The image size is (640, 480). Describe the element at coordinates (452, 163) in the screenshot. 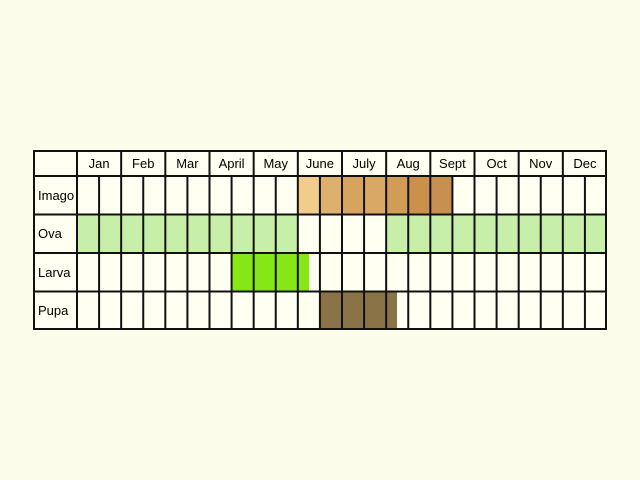

I see `month-header: Sept` at that location.